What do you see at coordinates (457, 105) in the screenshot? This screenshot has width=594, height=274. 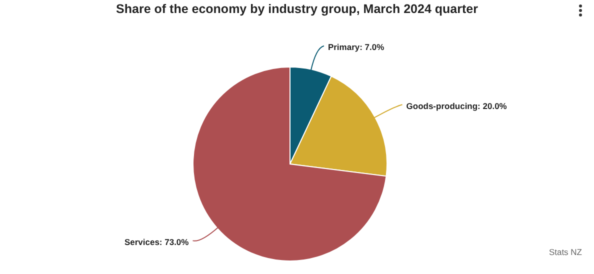 I see `slice-label: Goods-producing: 20.0%` at bounding box center [457, 105].